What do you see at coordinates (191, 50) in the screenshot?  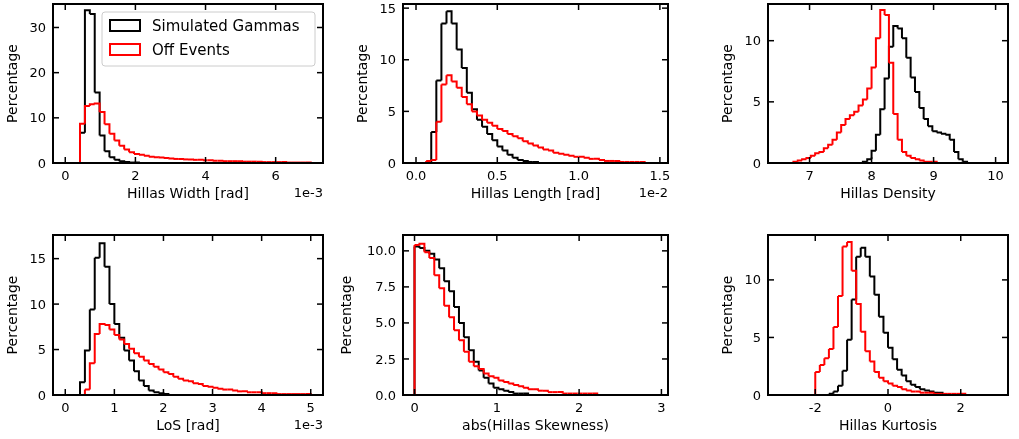 I see `legend-label: Off Events` at bounding box center [191, 50].